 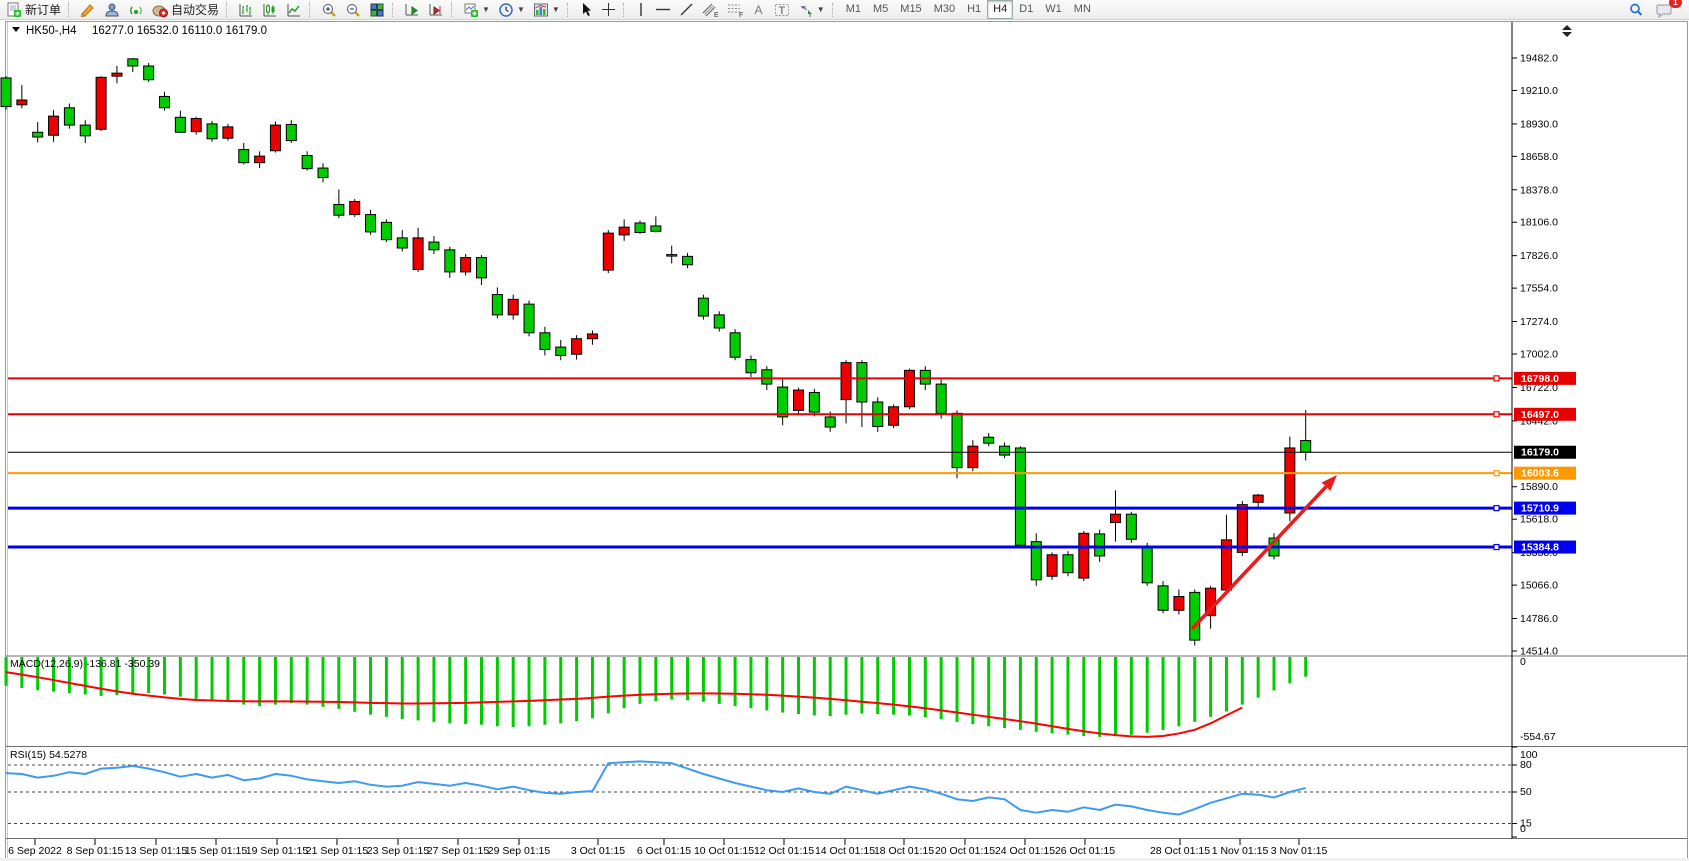 I want to click on tile-windows-button, so click(x=377, y=10).